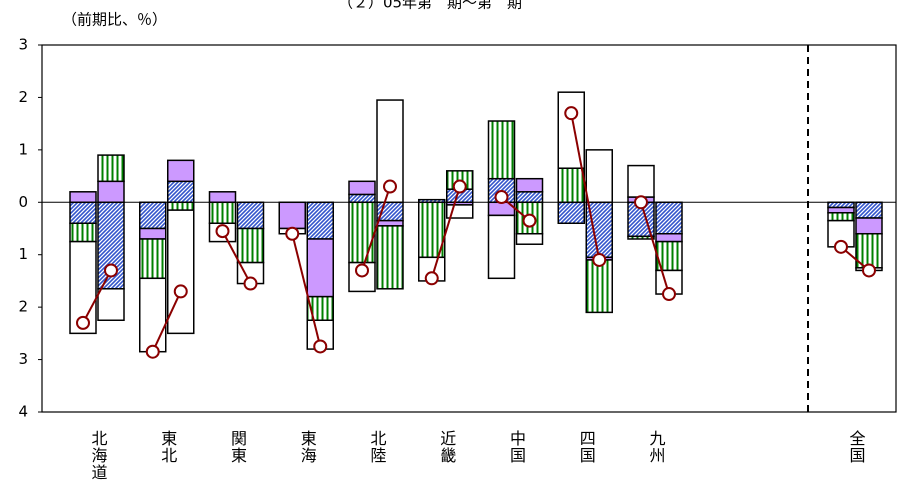 The image size is (897, 497). I want to click on y-tick-label: 0, so click(23, 202).